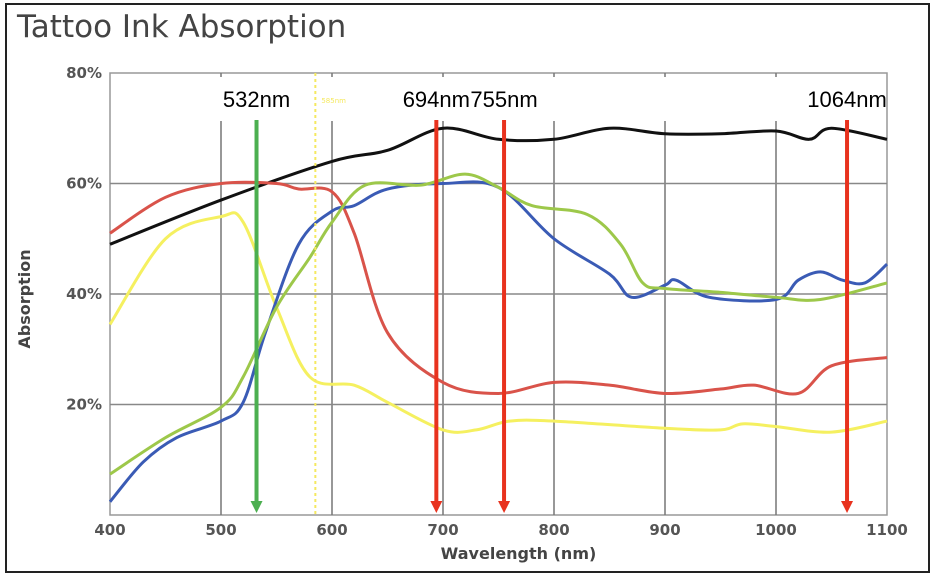 This screenshot has height=576, width=936. I want to click on x-tick-label: 700, so click(442, 530).